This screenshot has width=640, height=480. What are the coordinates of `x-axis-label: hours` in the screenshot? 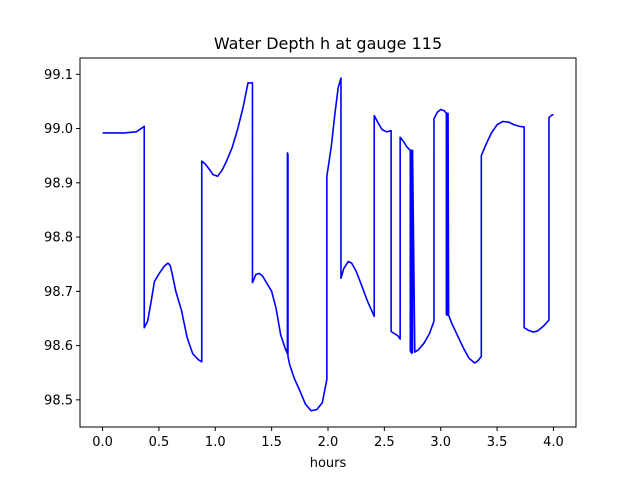 It's located at (328, 463).